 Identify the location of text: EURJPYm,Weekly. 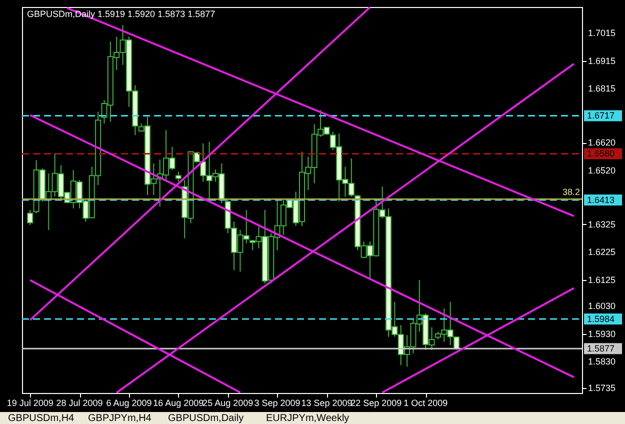
(308, 418).